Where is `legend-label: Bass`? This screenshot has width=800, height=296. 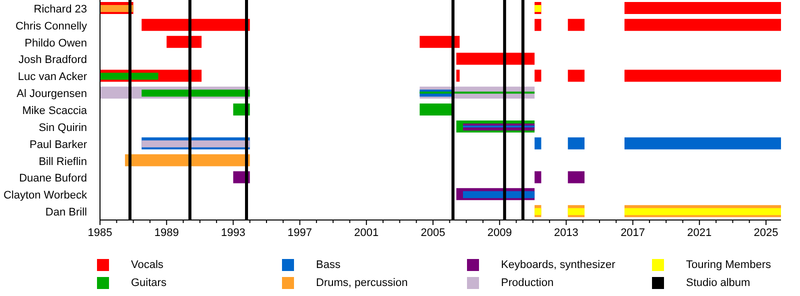 legend-label: Bass is located at coordinates (328, 265).